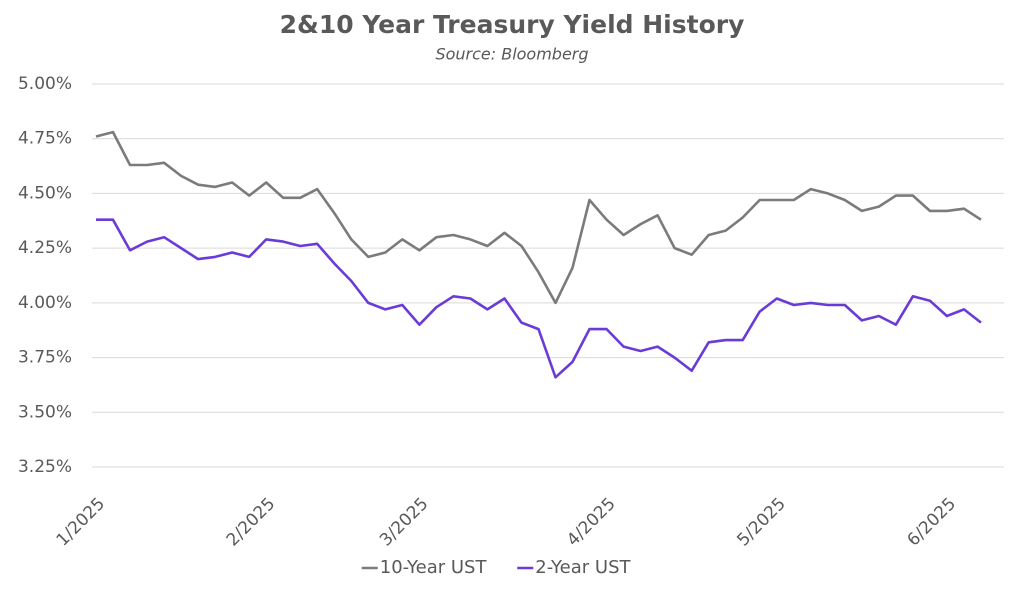  Describe the element at coordinates (404, 522) in the screenshot. I see `x-tick-label: 3/2025` at that location.